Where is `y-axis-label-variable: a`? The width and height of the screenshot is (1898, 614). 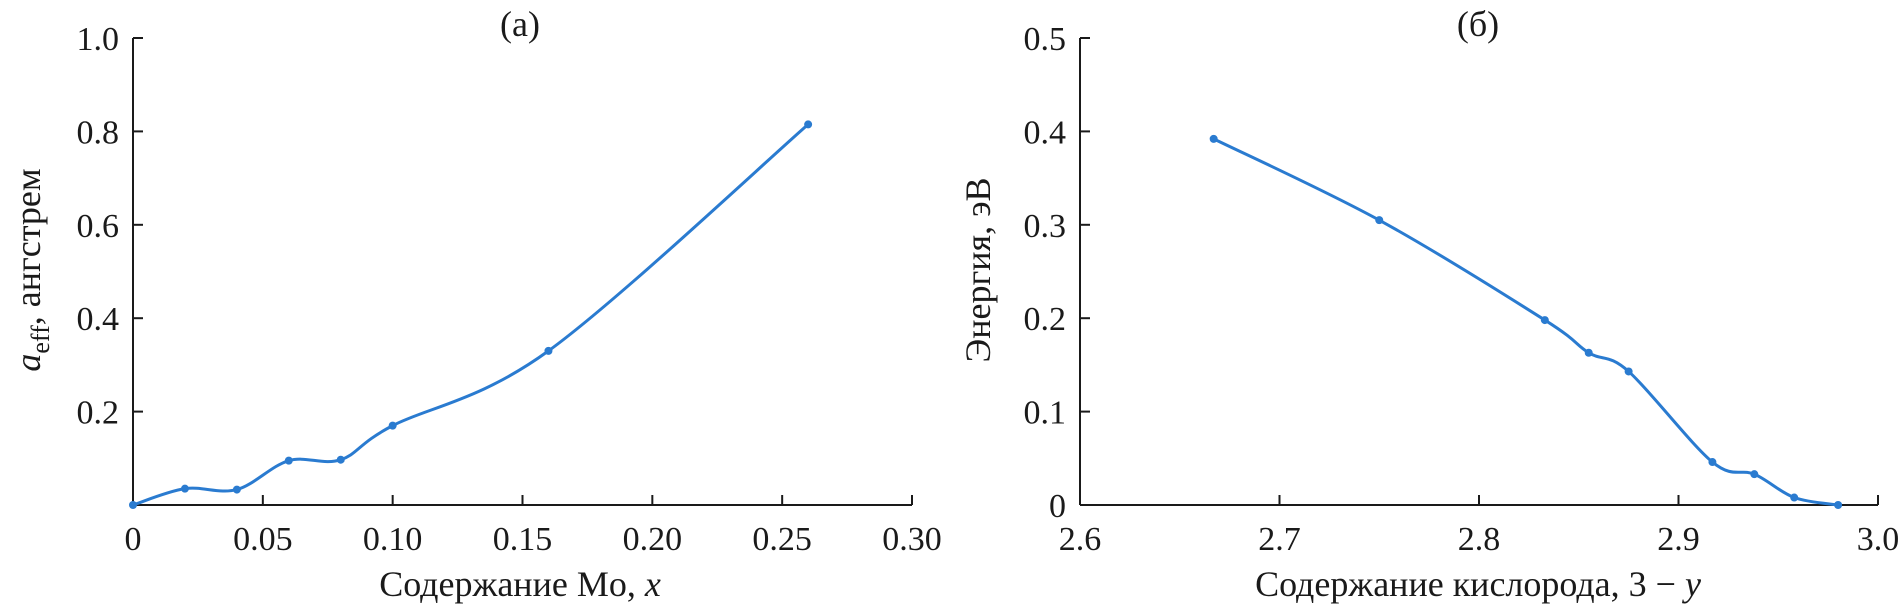
y-axis-label-variable: a is located at coordinates (28, 363).